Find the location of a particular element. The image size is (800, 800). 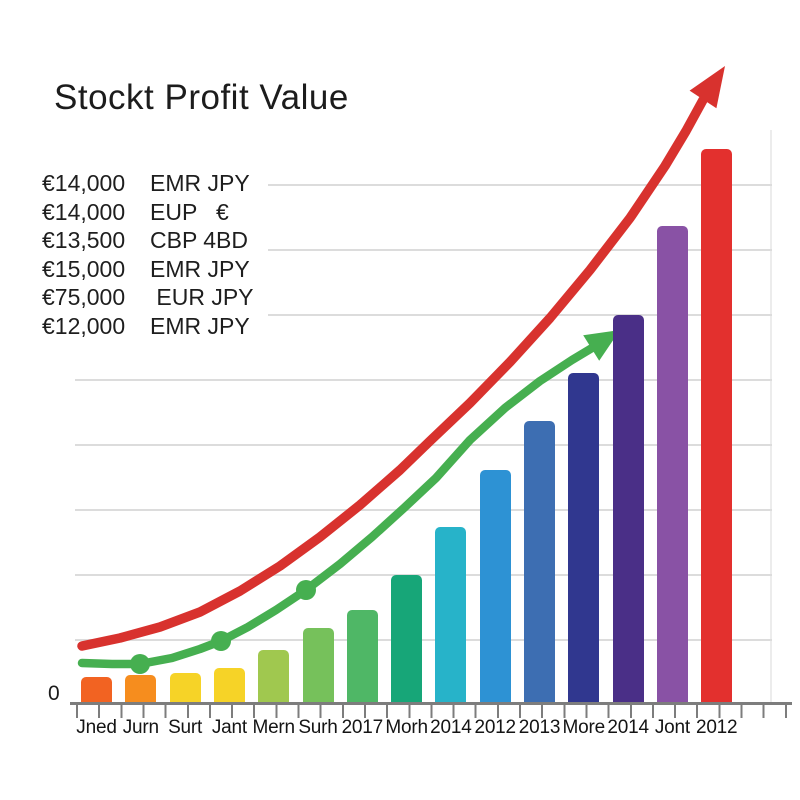

x-axis-label: Morh is located at coordinates (406, 727).